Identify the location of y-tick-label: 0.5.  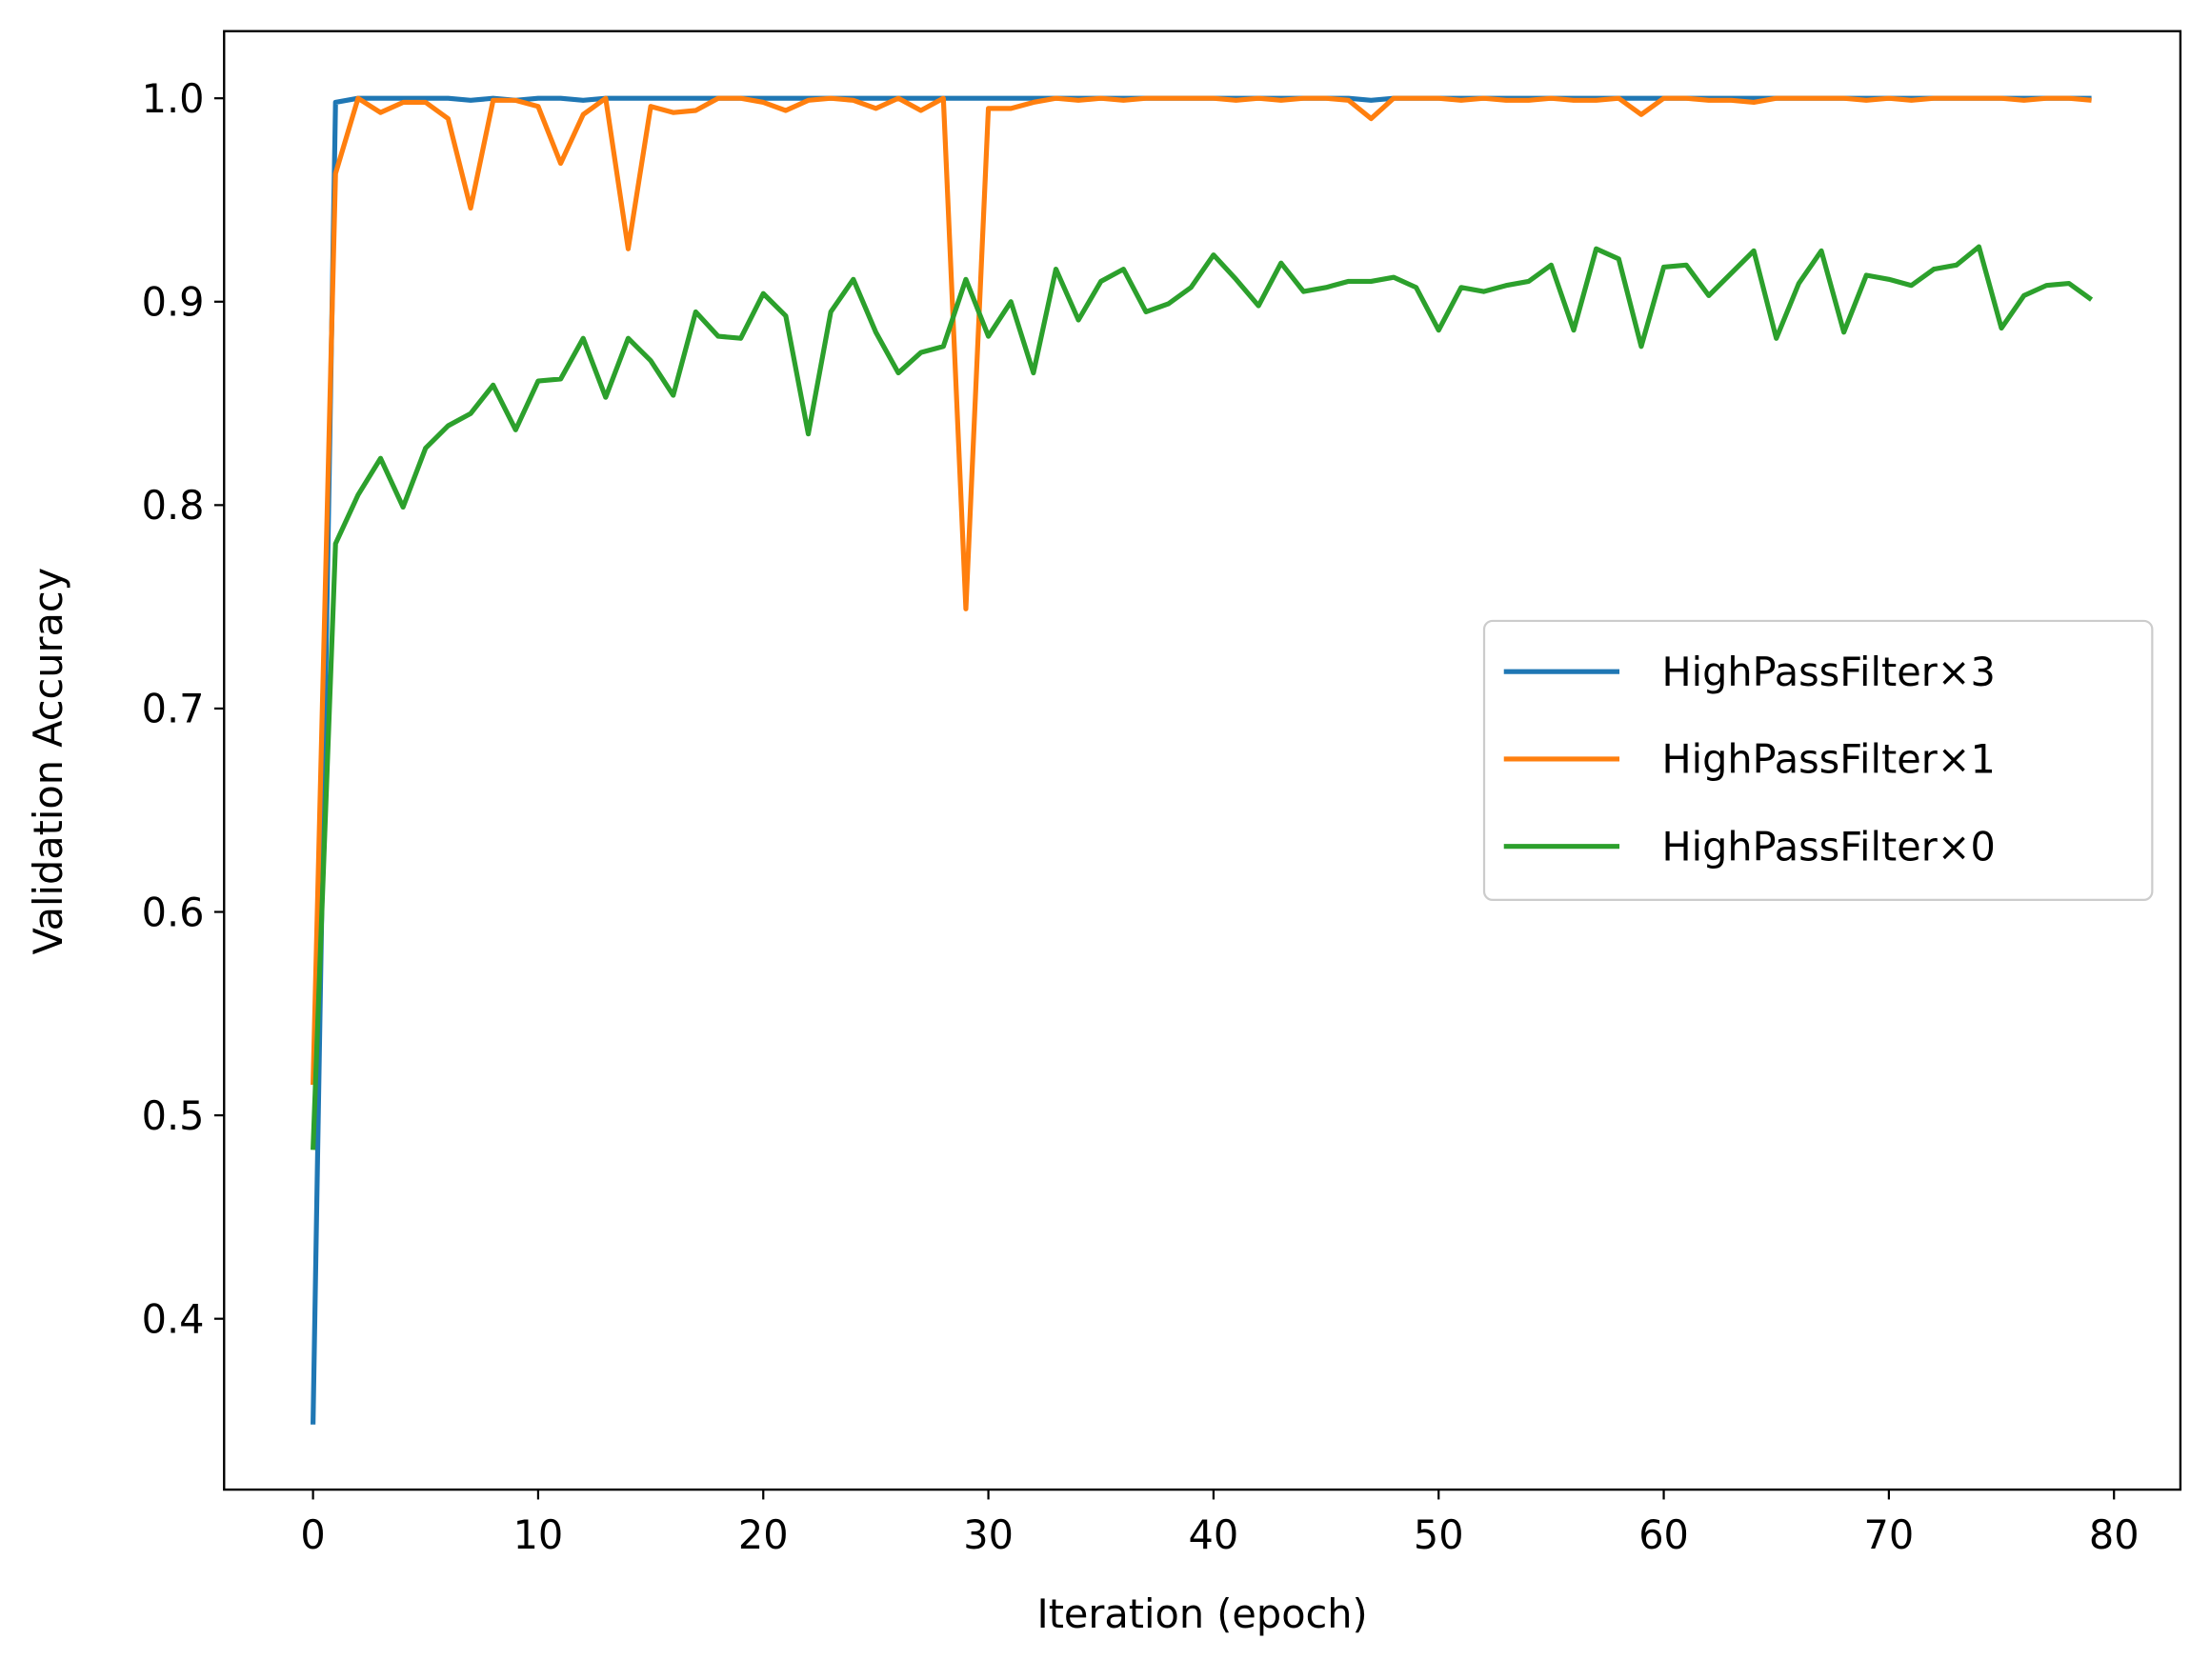
(174, 1116).